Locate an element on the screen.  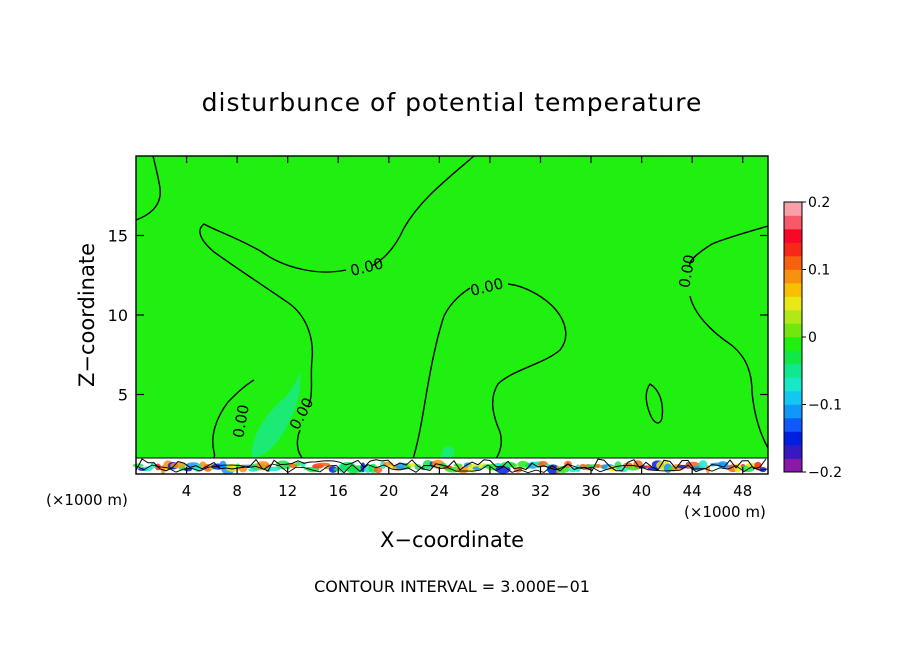
x-tick-label: 44 is located at coordinates (692, 491).